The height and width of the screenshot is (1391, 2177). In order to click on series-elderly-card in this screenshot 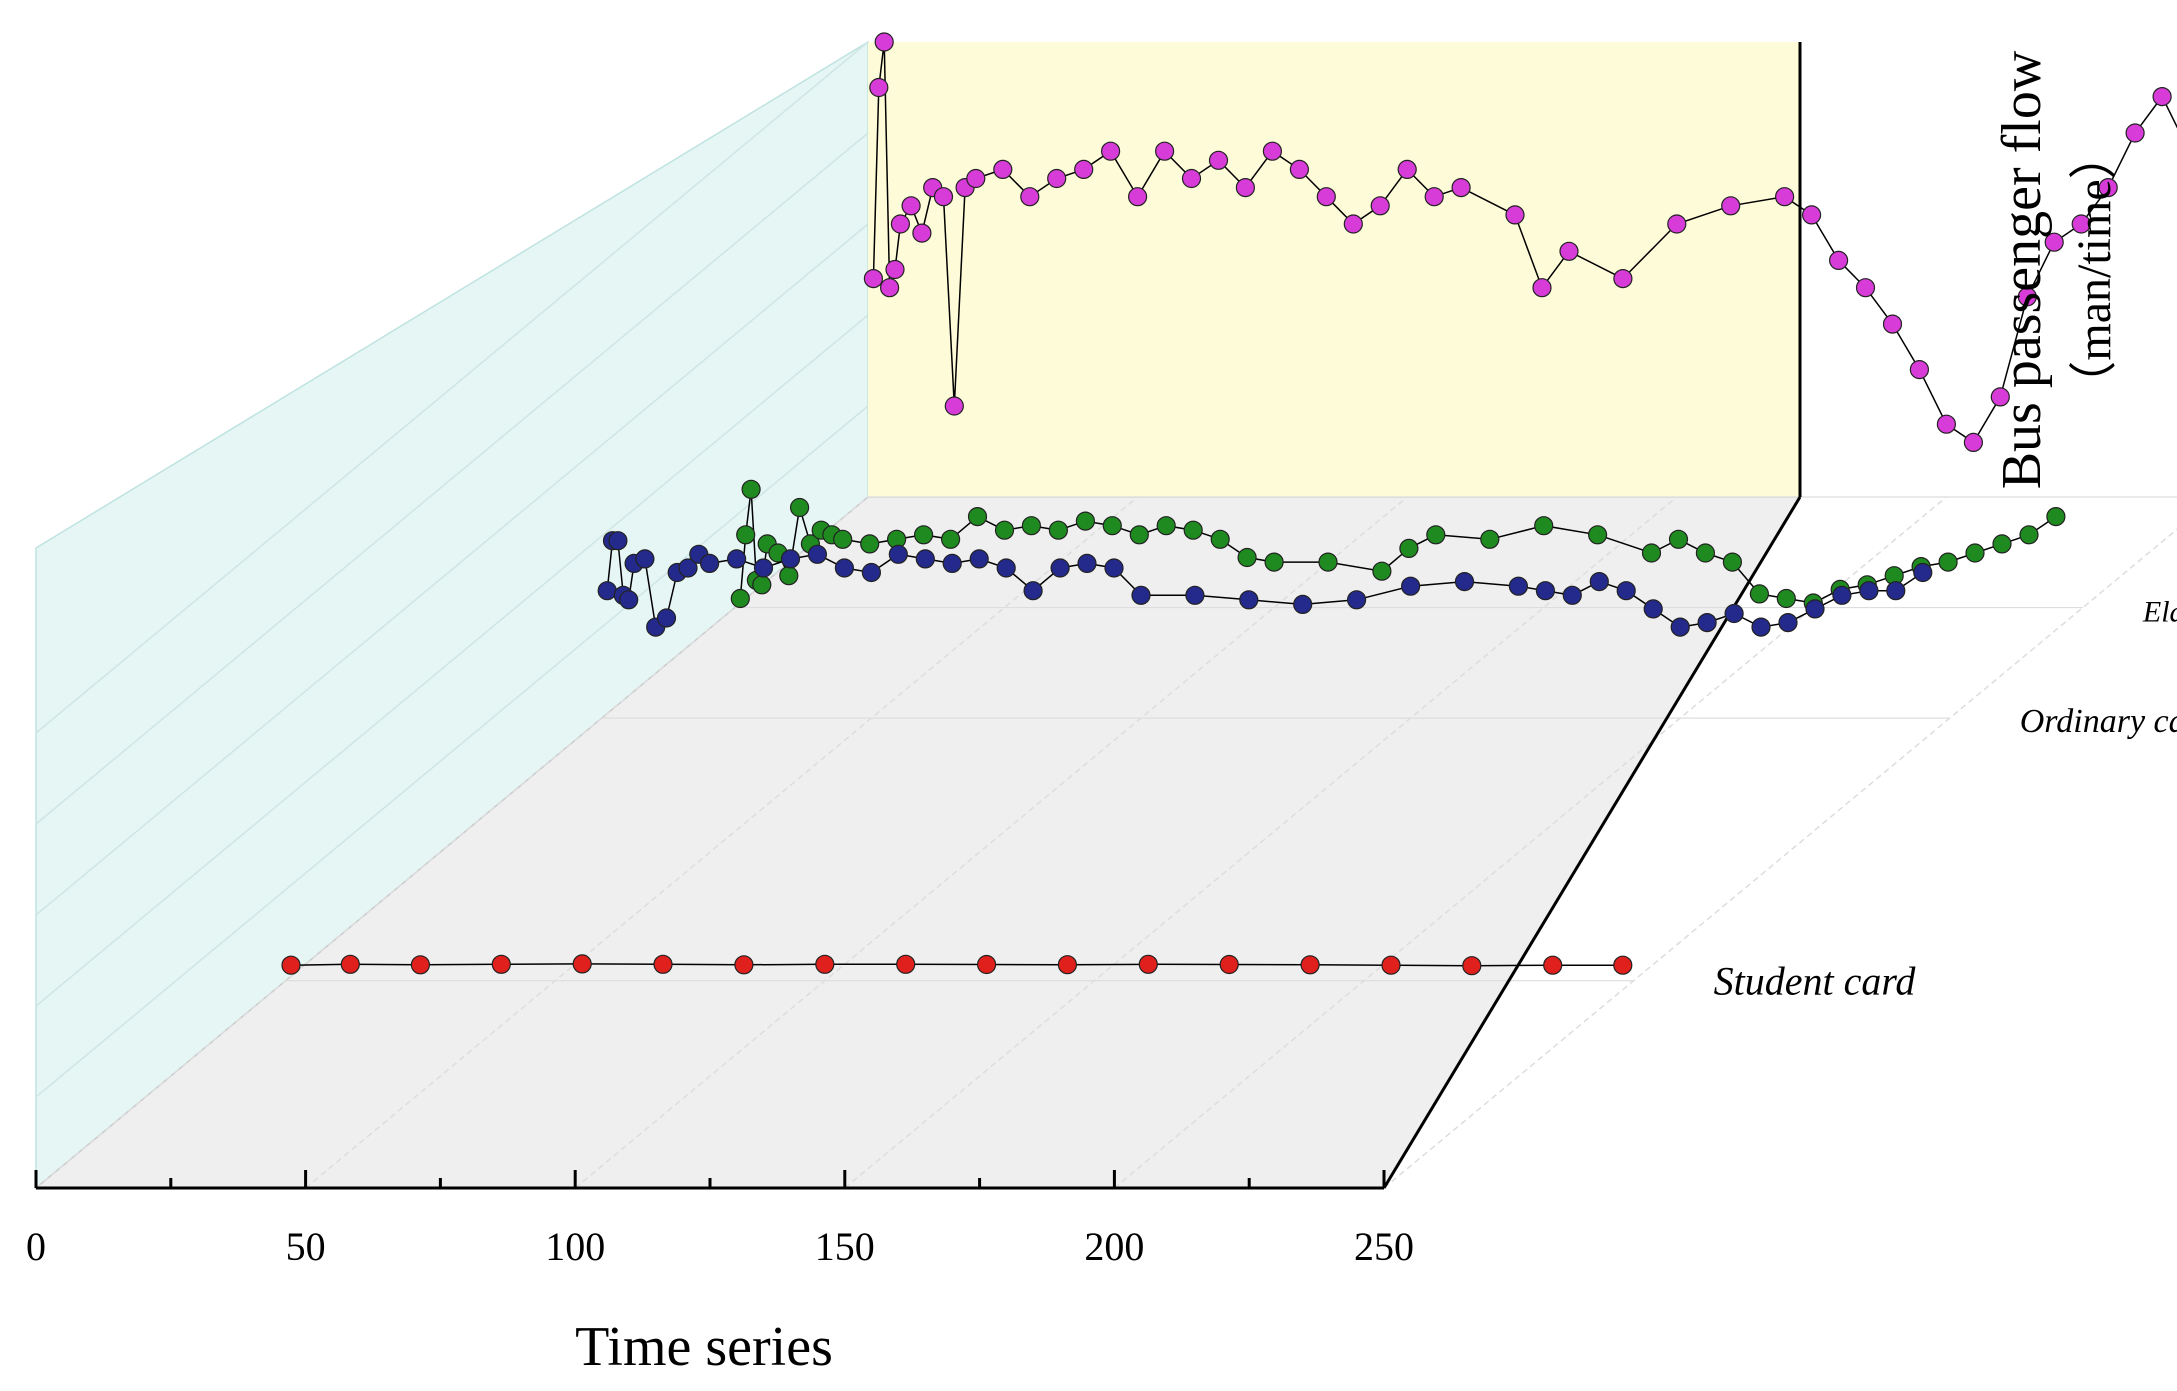, I will do `click(1398, 546)`.